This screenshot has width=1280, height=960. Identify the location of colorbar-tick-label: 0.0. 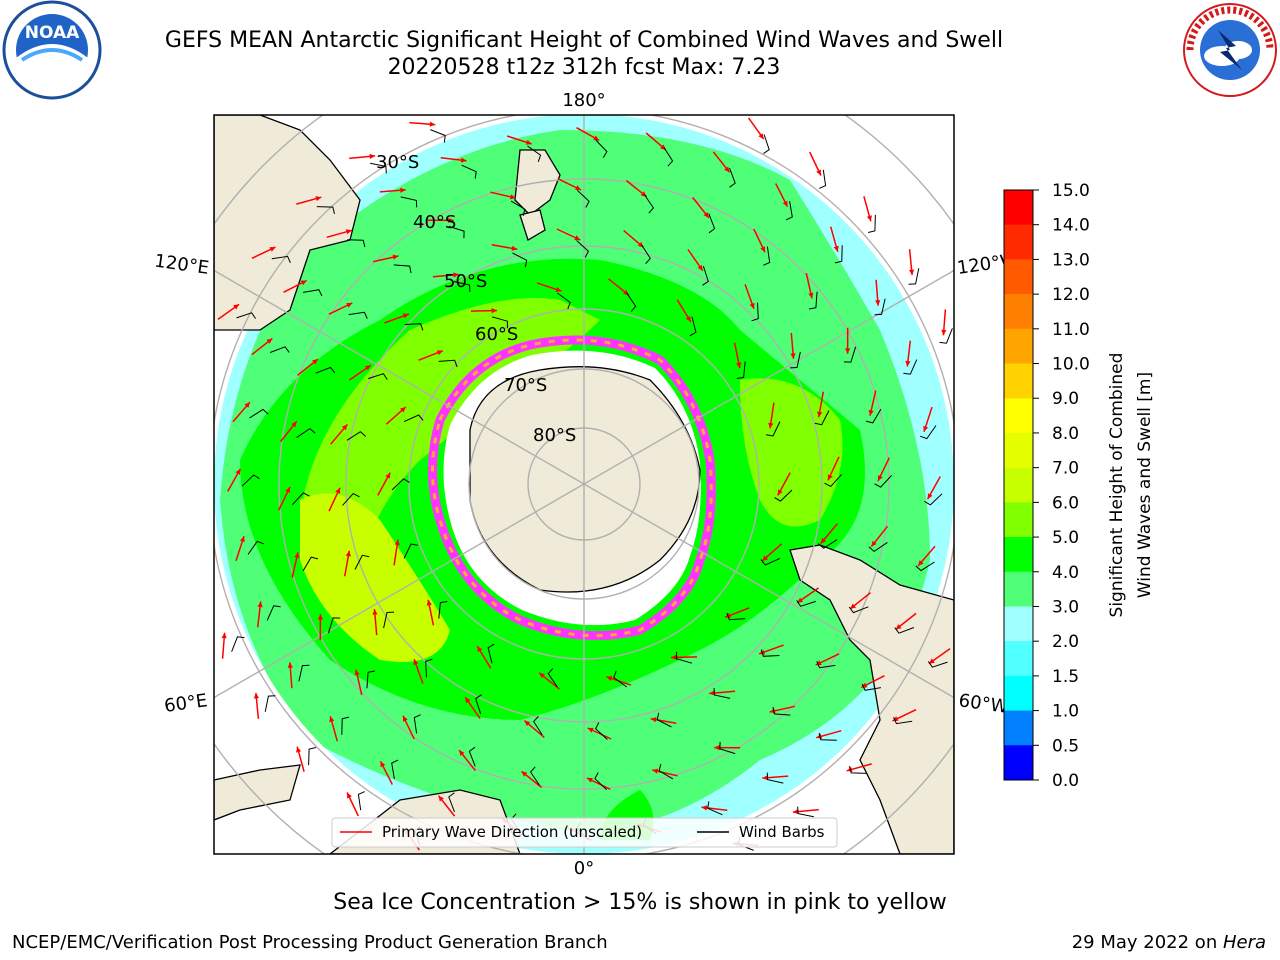
(1065, 781).